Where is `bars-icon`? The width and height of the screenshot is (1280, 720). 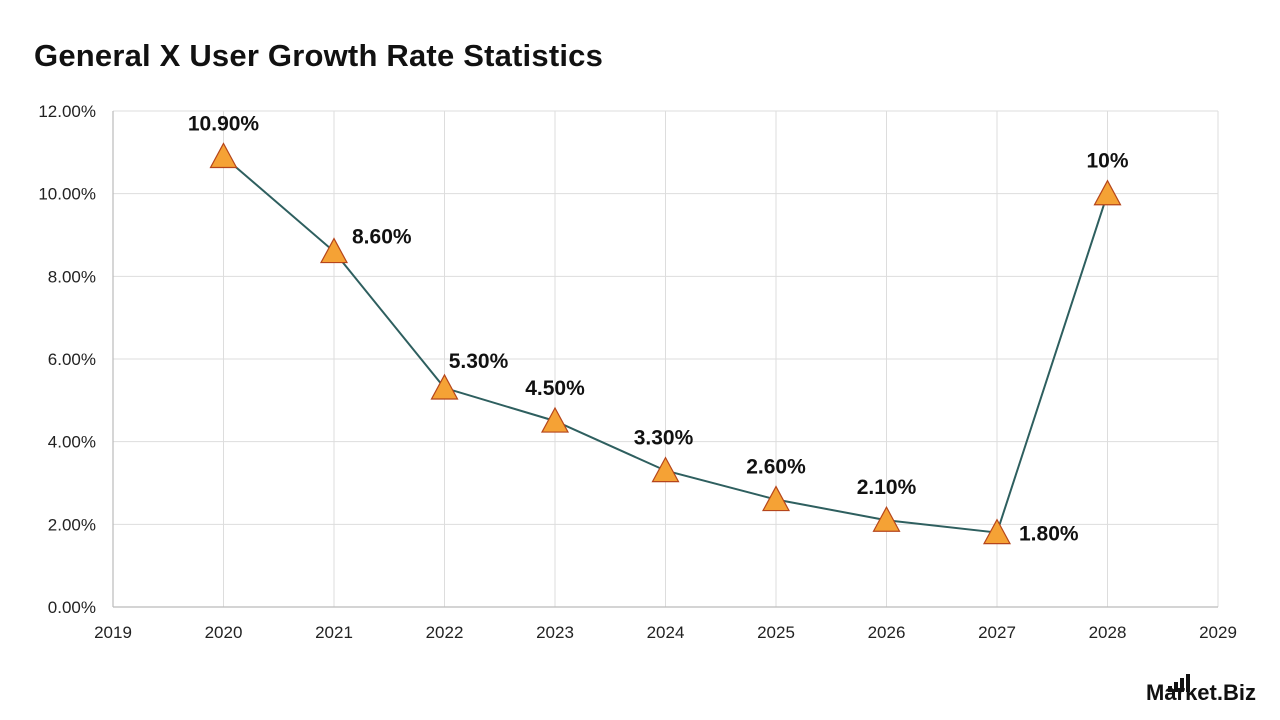 bars-icon is located at coordinates (1178, 683).